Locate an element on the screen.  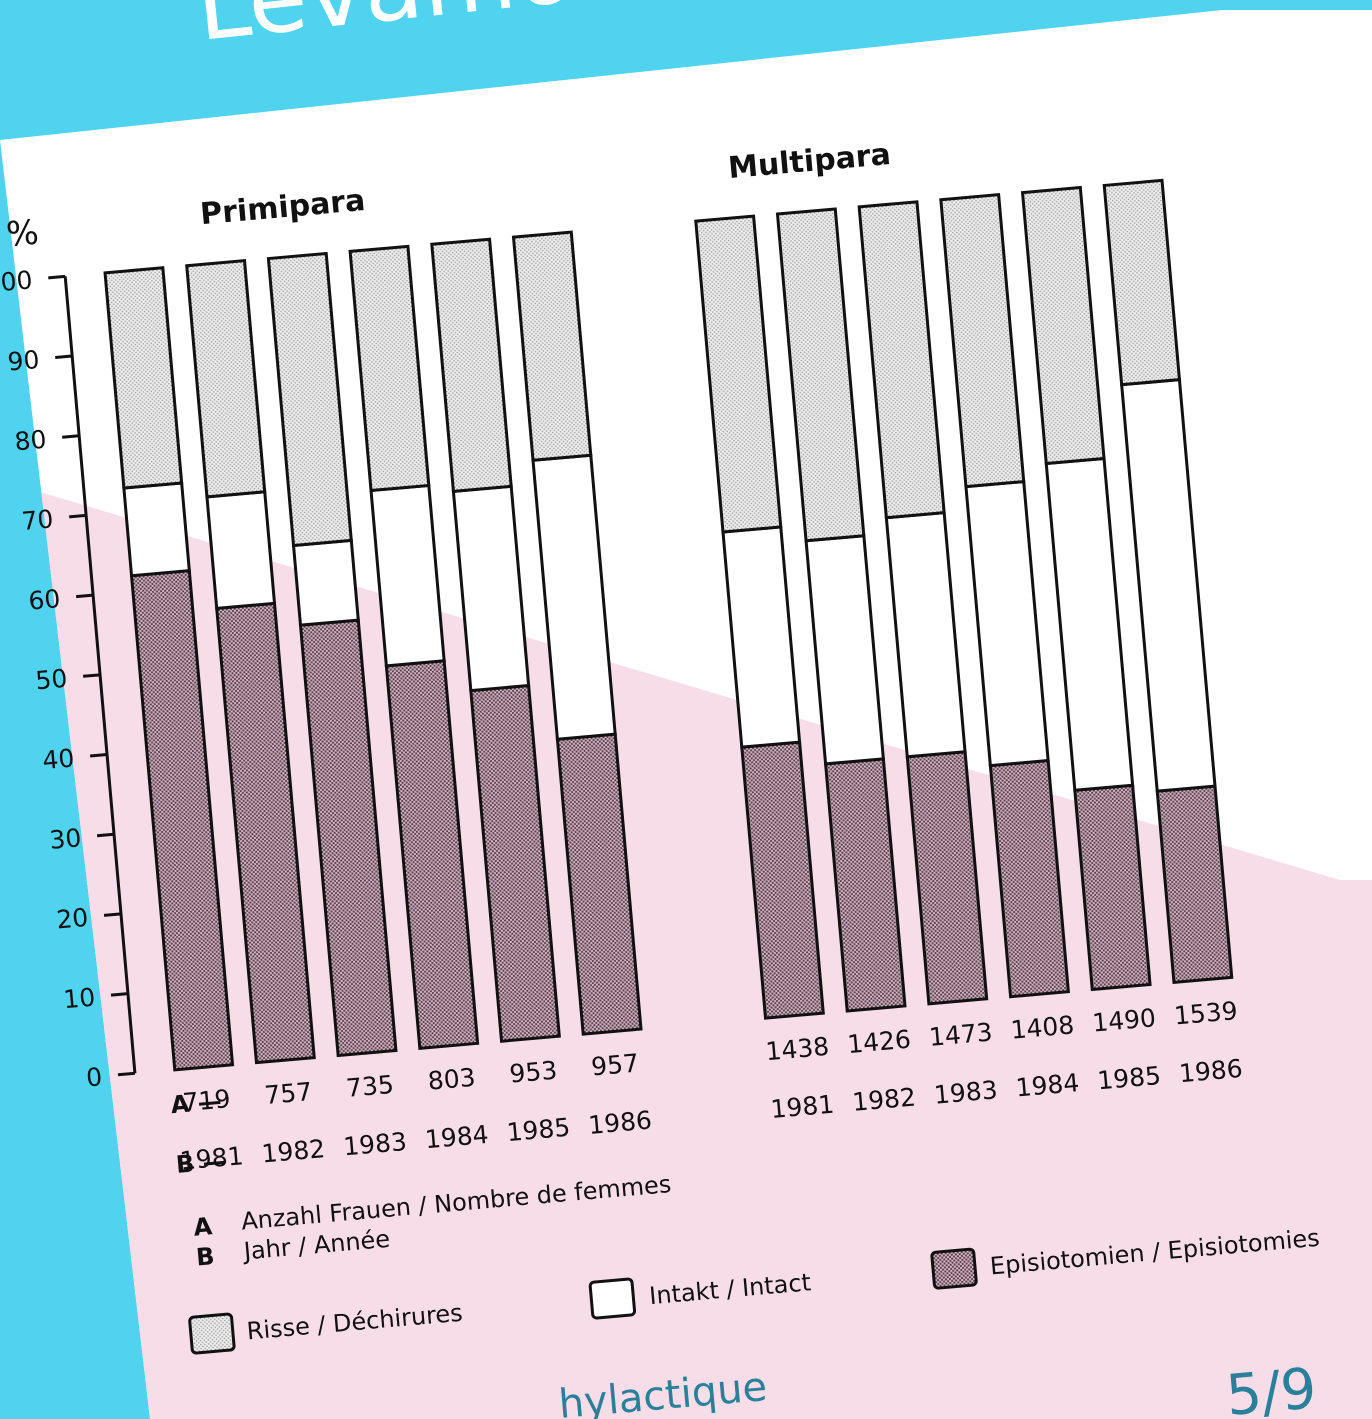
y-axis: 0 10 20 30 40 50 60 70 80 90 100 is located at coordinates (68, 679).